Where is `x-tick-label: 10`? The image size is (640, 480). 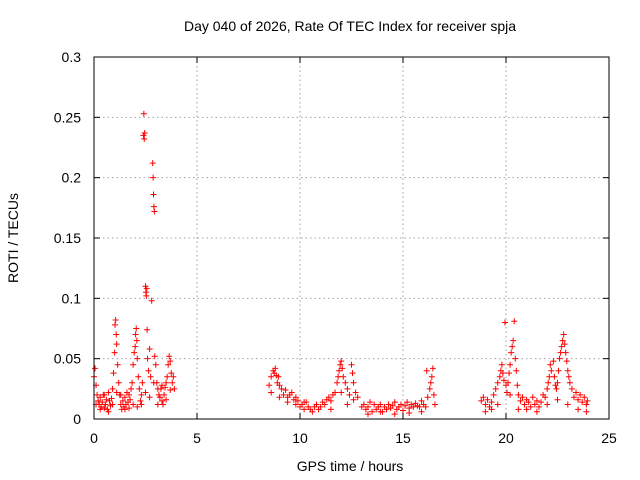 x-tick-label: 10 is located at coordinates (300, 438).